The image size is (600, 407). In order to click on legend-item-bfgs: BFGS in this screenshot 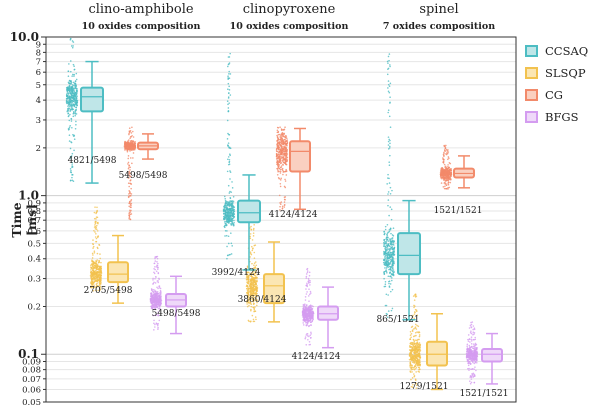, I will do `click(562, 117)`.